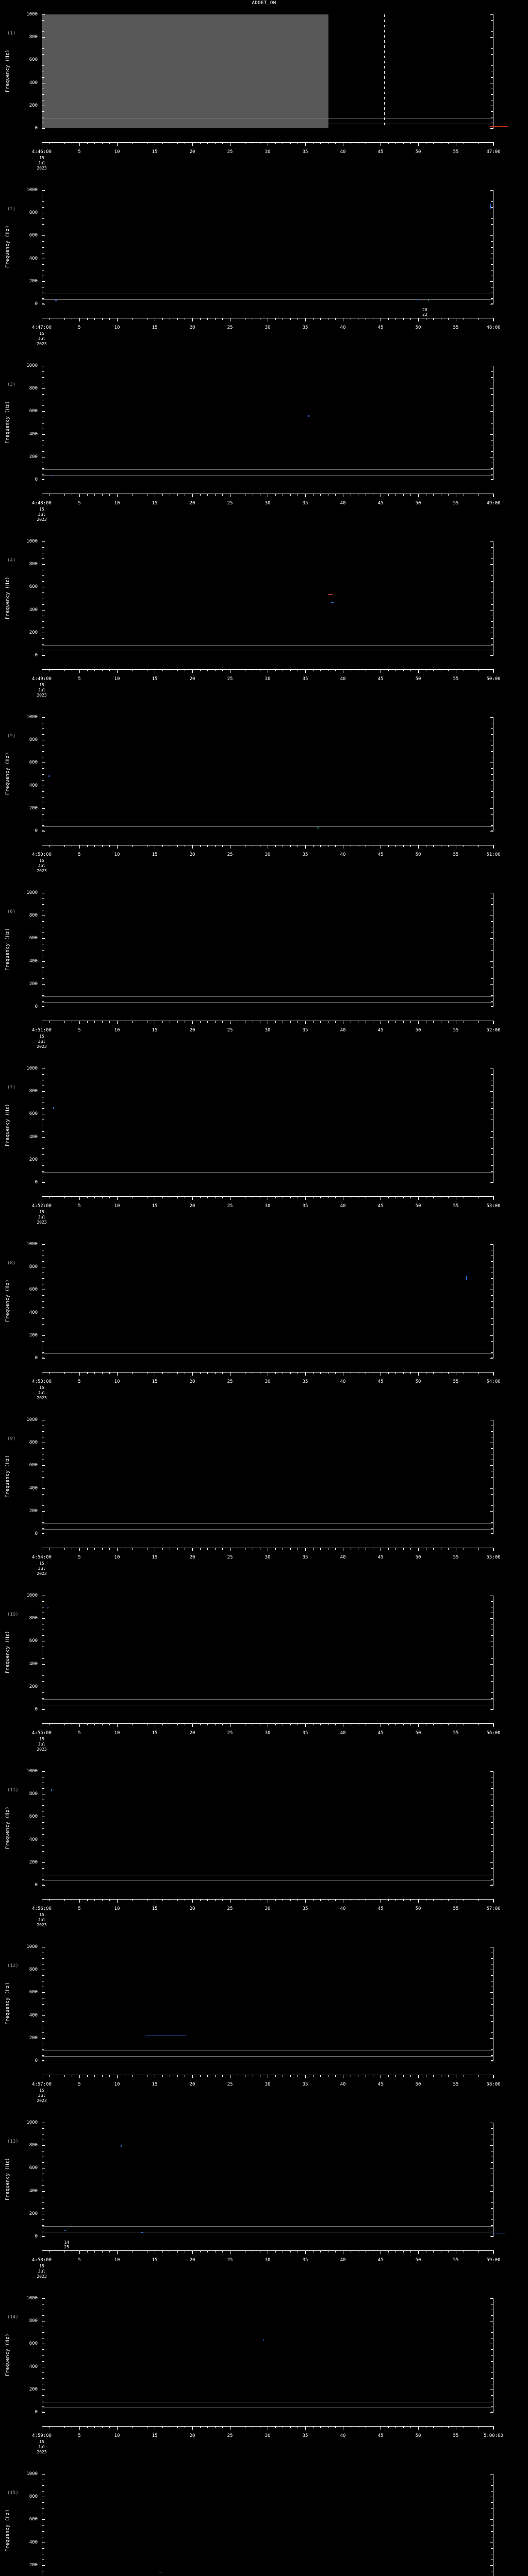 The width and height of the screenshot is (528, 2576). I want to click on x-tick-label: 5, so click(79, 152).